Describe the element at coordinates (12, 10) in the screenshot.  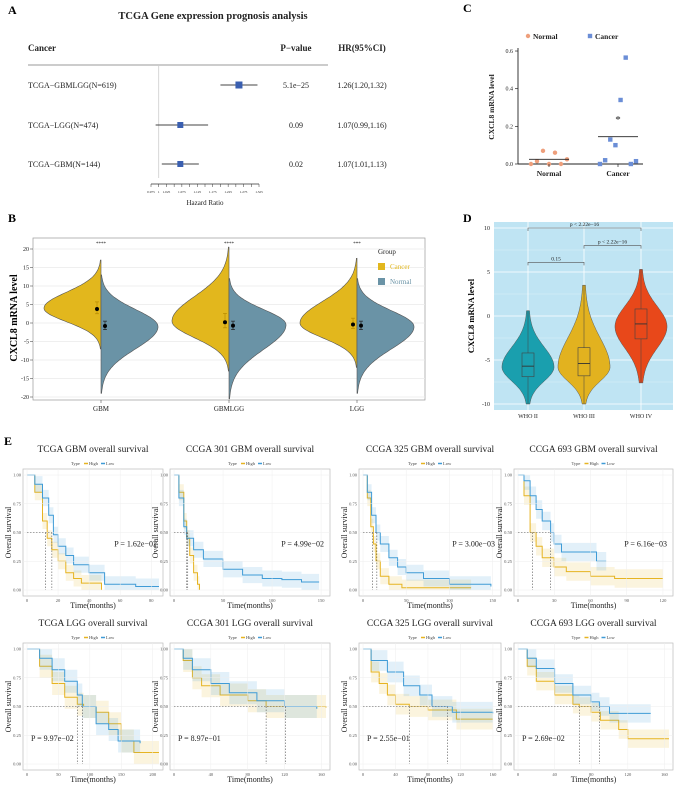
I see `panel-label-A: A` at that location.